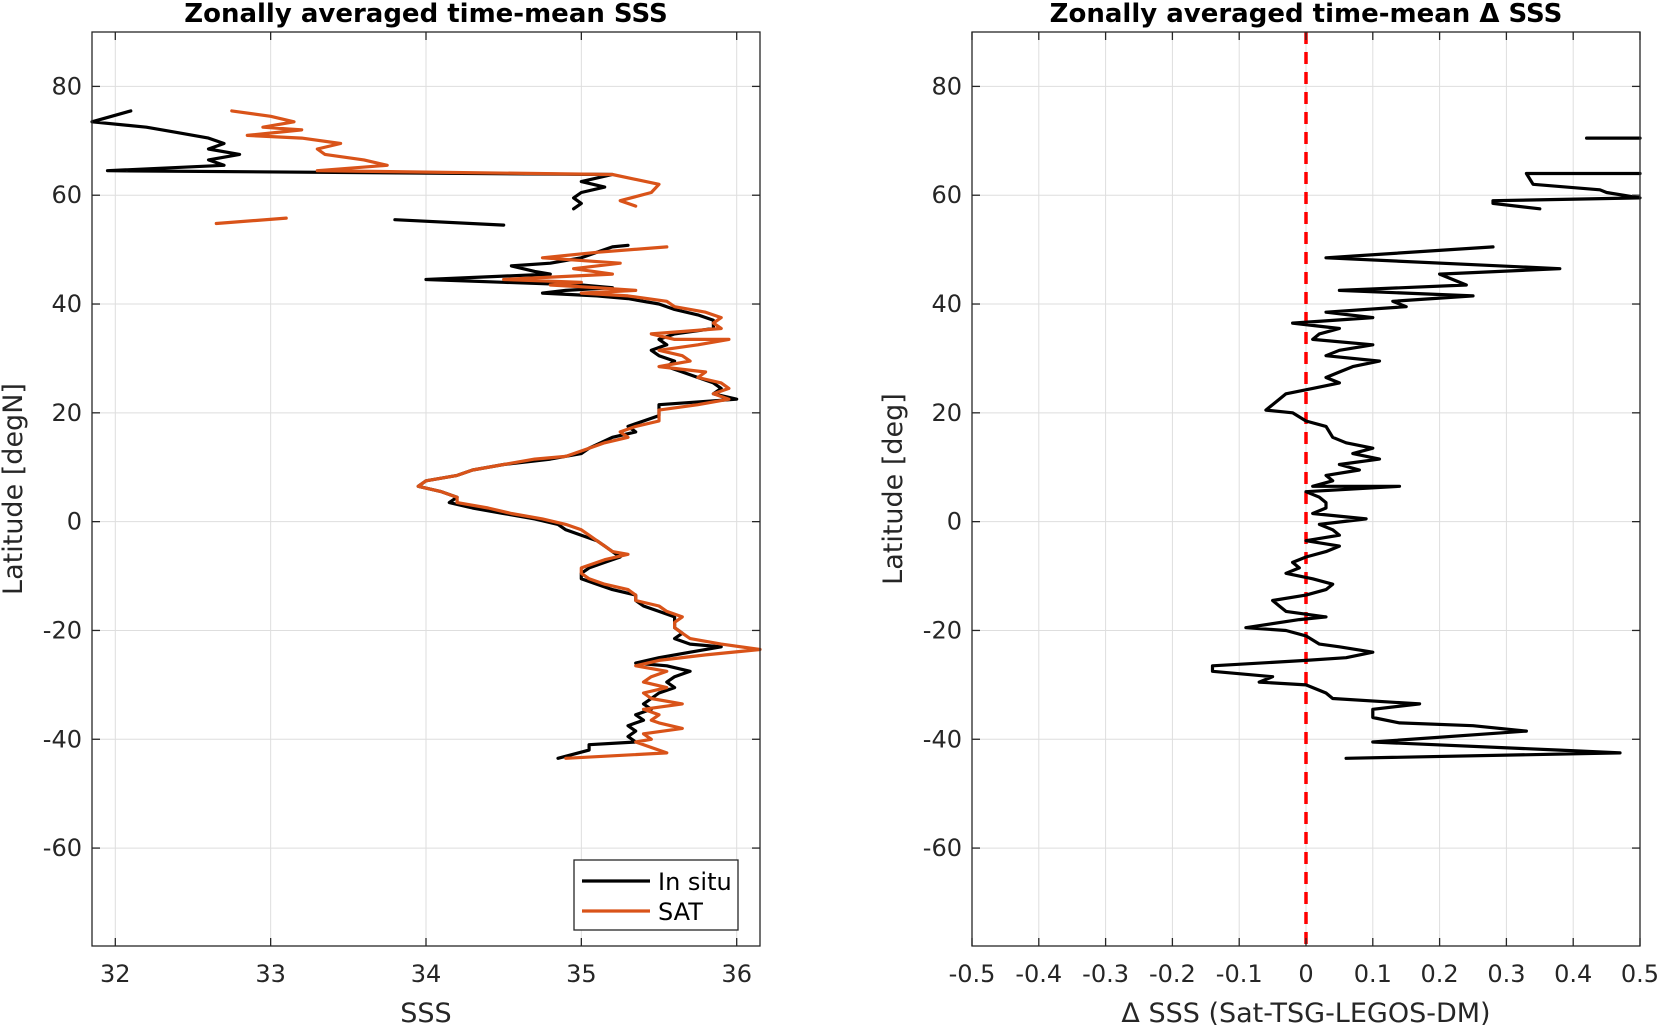  I want to click on delta-sss-x-tick-label: 0.1, so click(1373, 974).